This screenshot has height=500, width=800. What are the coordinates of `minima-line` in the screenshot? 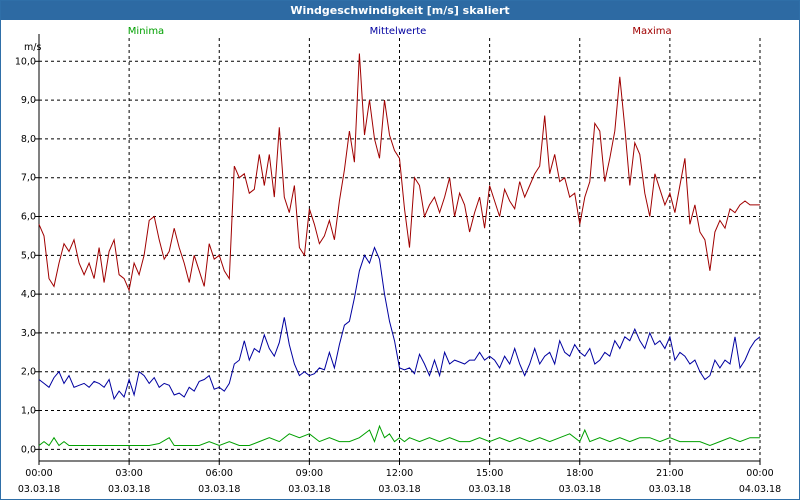 It's located at (399, 435).